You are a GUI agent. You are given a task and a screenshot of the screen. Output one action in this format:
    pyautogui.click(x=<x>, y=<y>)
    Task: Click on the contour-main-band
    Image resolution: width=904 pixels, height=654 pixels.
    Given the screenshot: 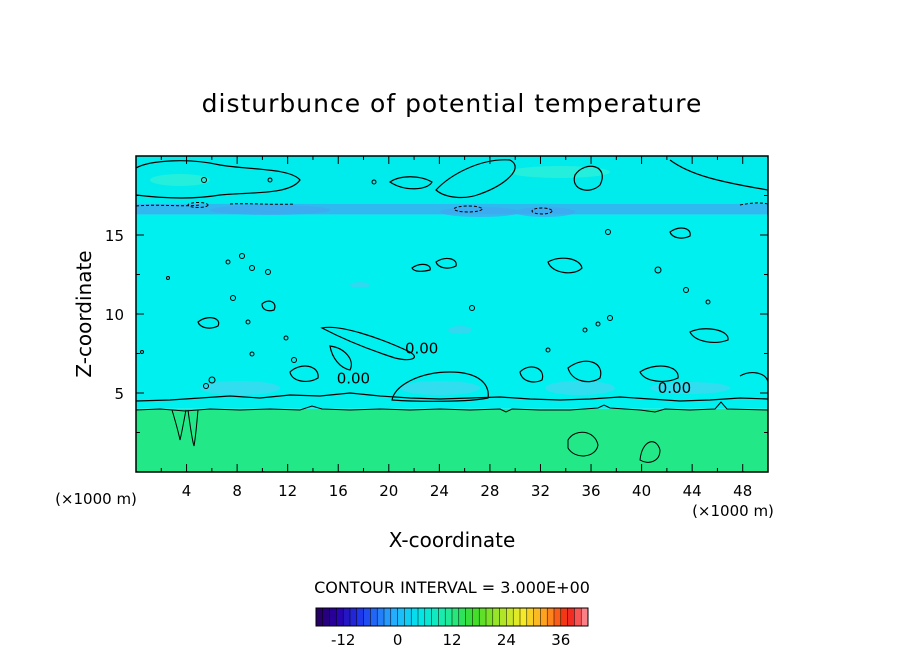 What is the action you would take?
    pyautogui.click(x=452, y=397)
    